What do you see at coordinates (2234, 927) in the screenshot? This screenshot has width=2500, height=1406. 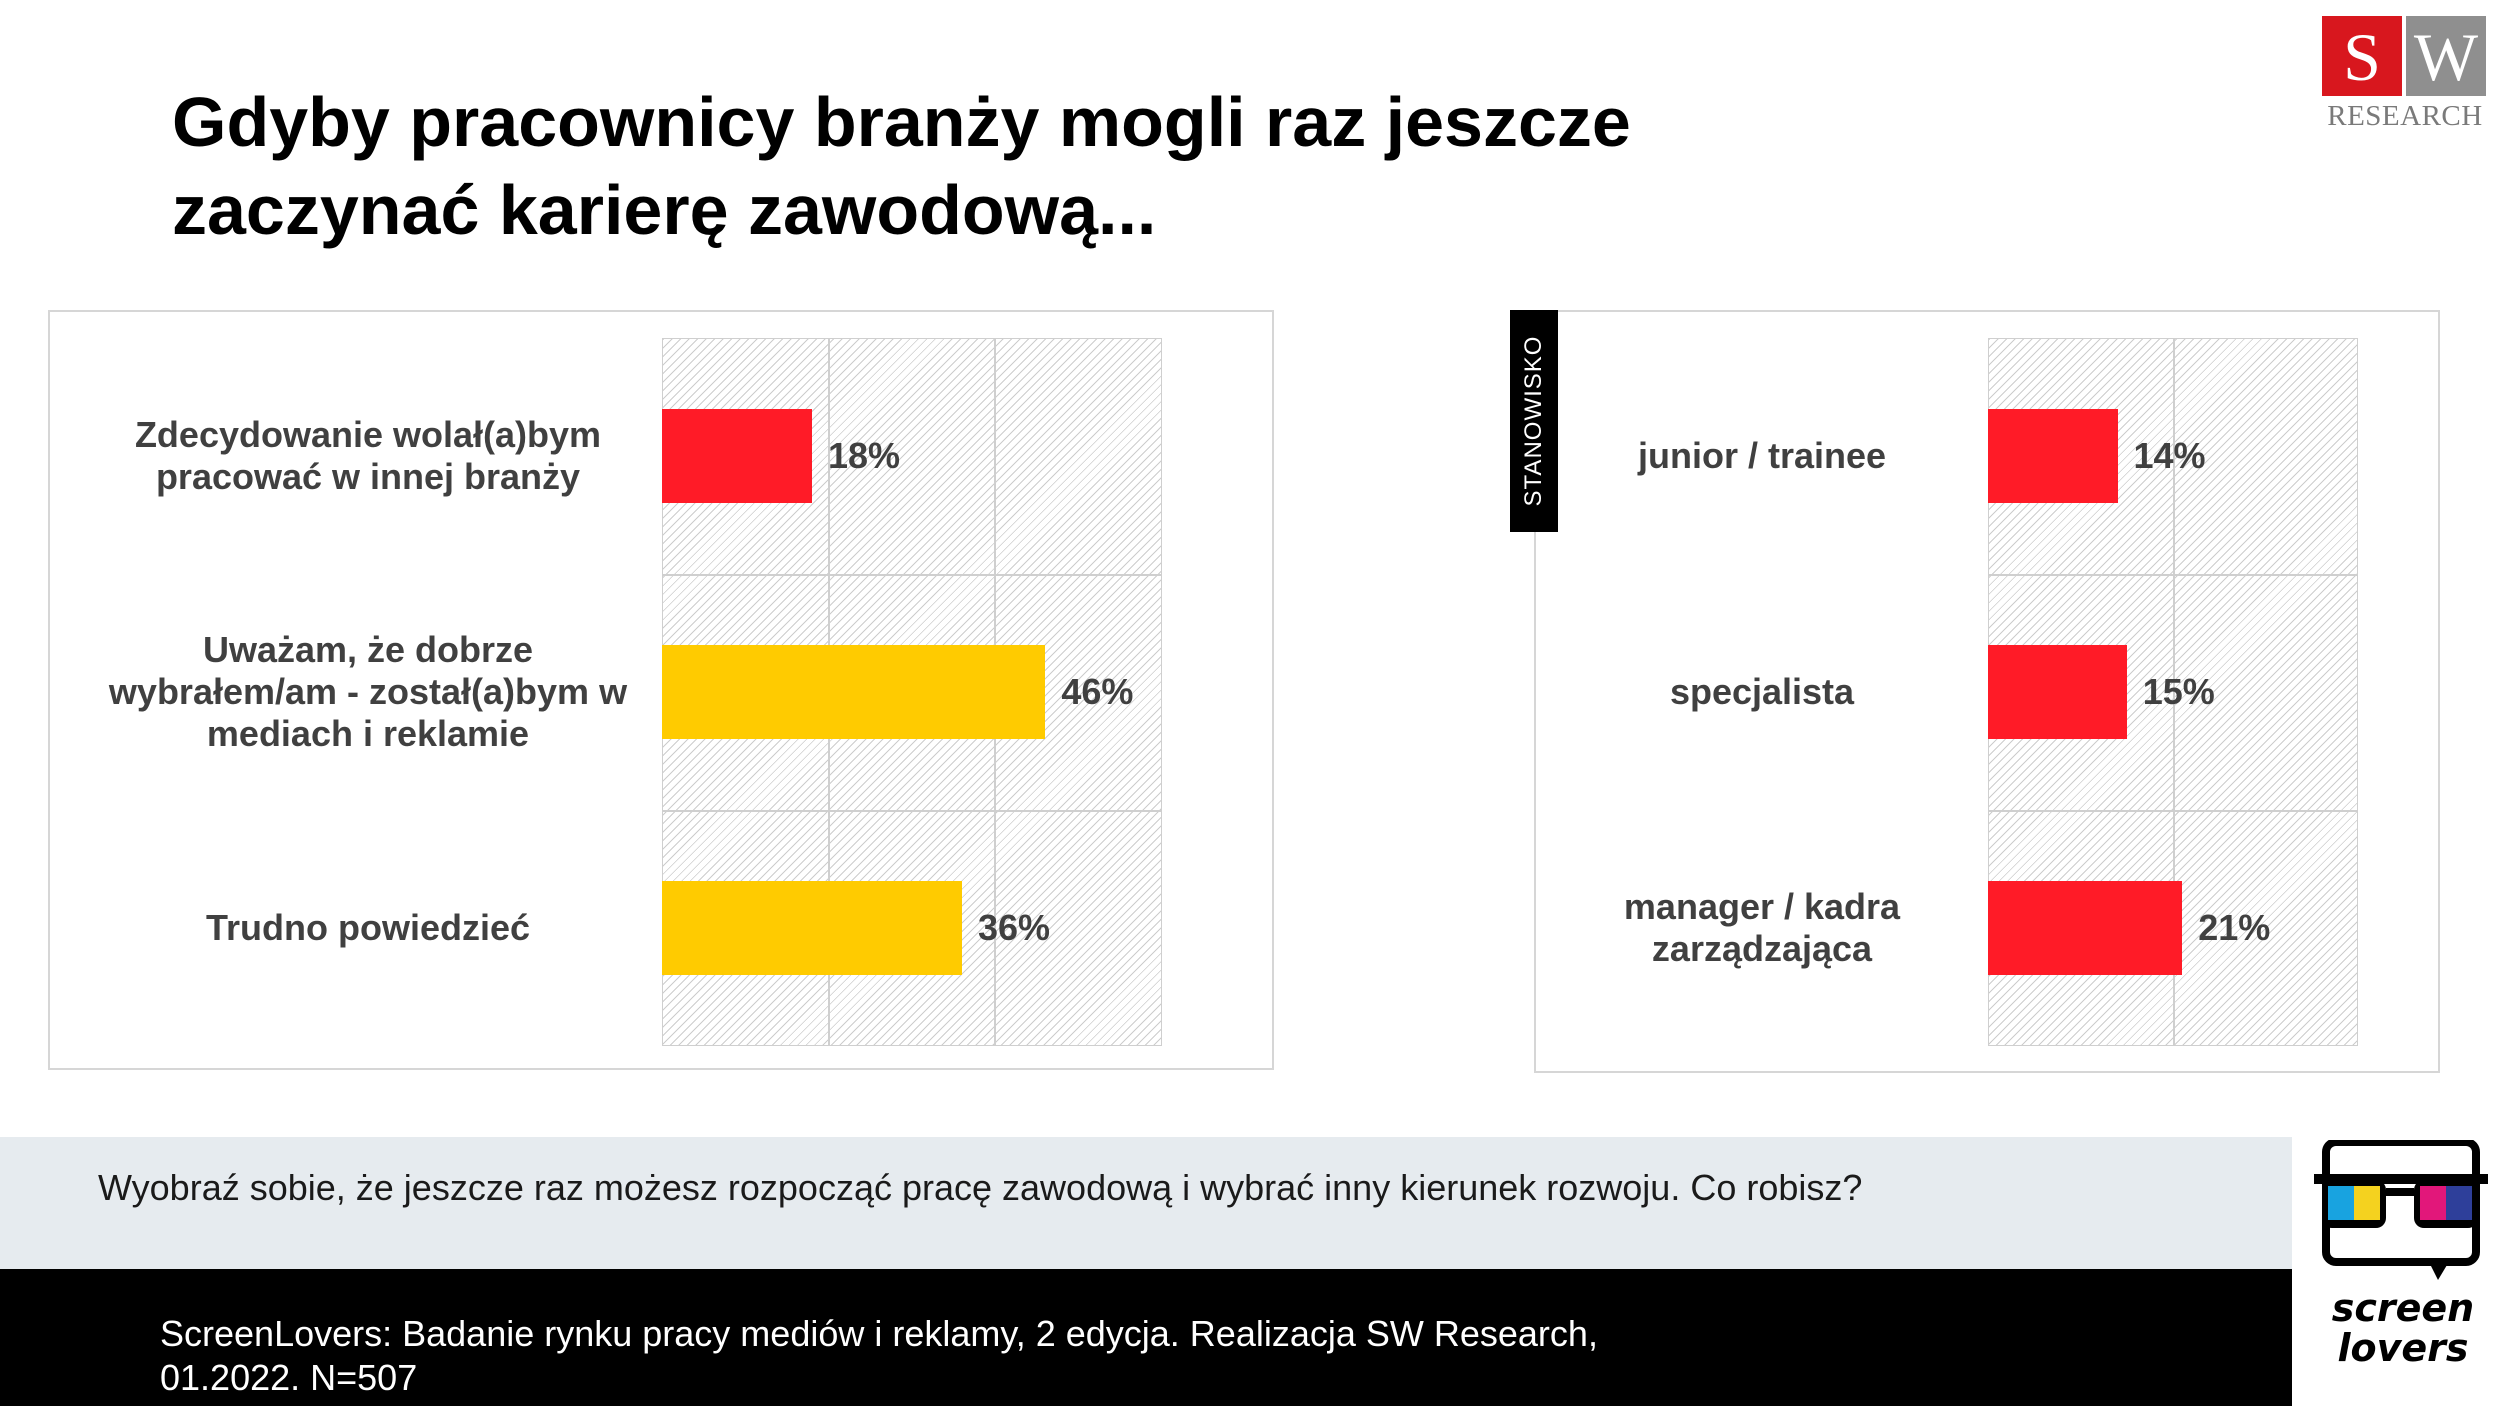 I see `data-label: 21%` at bounding box center [2234, 927].